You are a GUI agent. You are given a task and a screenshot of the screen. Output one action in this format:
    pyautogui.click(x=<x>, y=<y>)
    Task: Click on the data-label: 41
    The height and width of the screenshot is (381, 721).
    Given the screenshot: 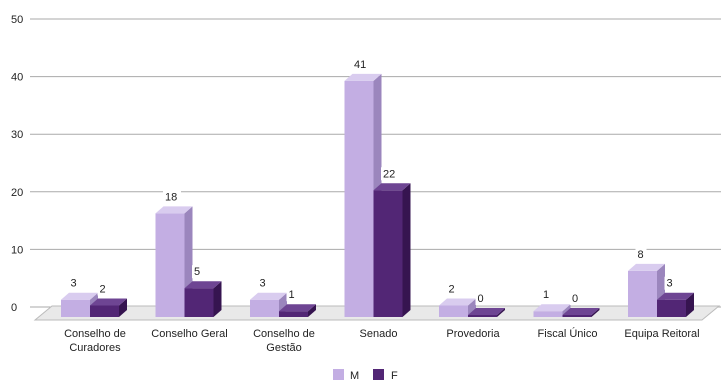 What is the action you would take?
    pyautogui.click(x=360, y=65)
    